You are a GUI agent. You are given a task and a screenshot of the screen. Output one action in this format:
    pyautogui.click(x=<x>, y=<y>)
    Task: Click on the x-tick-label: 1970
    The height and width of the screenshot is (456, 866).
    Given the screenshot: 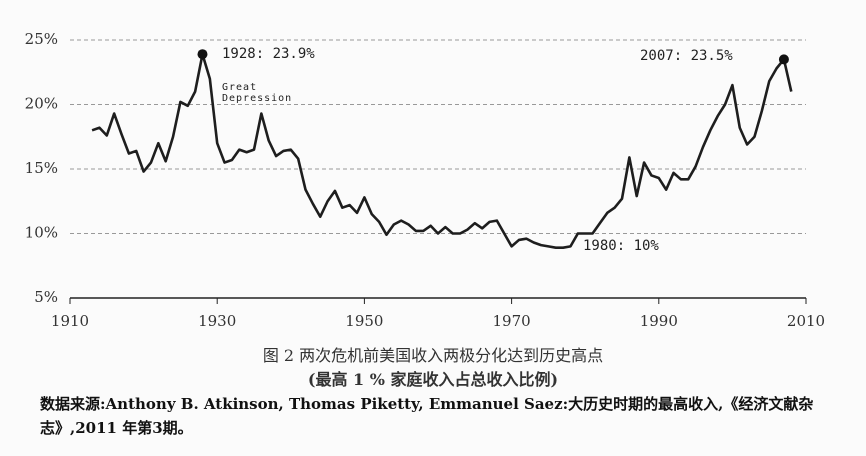 What is the action you would take?
    pyautogui.click(x=512, y=321)
    